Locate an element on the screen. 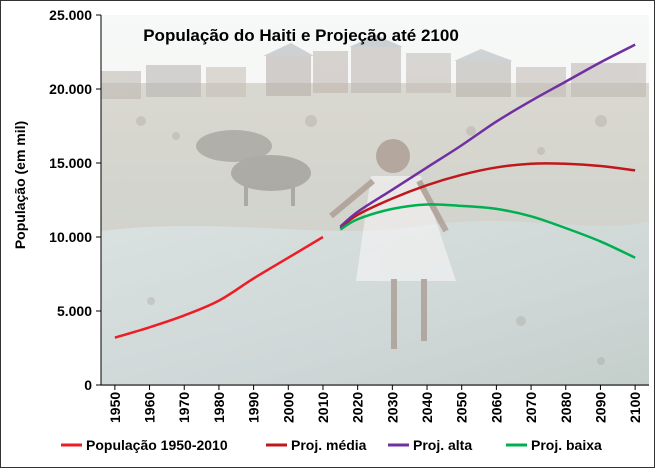 This screenshot has width=655, height=468. x-tick-label: 2050 is located at coordinates (462, 407).